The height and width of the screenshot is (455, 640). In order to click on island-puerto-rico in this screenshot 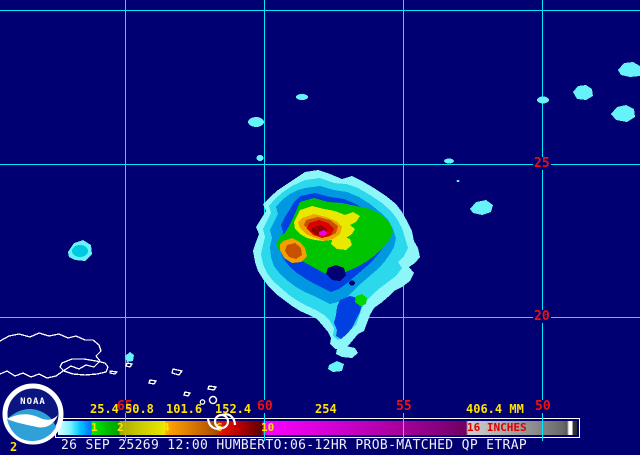, I will do `click(84, 367)`.